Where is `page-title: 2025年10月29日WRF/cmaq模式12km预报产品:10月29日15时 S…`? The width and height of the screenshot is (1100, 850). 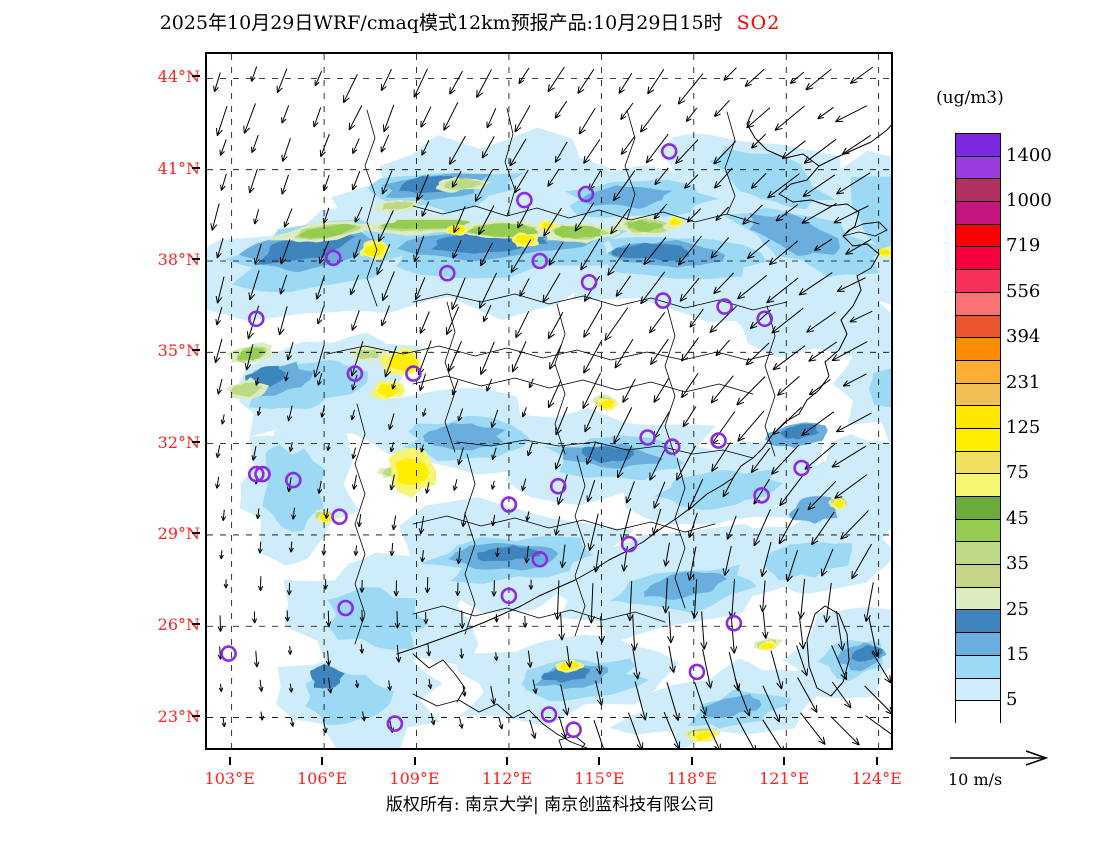 page-title: 2025年10月29日WRF/cmaq模式12km预报产品:10月29日15时 S… is located at coordinates (470, 21).